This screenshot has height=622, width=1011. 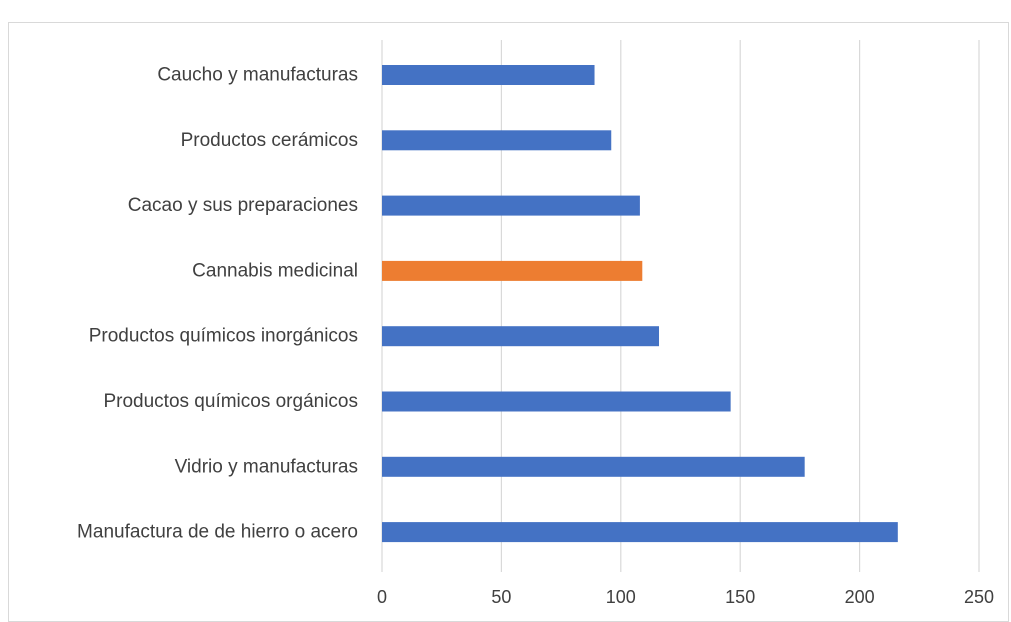 What do you see at coordinates (501, 597) in the screenshot?
I see `x-tick-label: 50` at bounding box center [501, 597].